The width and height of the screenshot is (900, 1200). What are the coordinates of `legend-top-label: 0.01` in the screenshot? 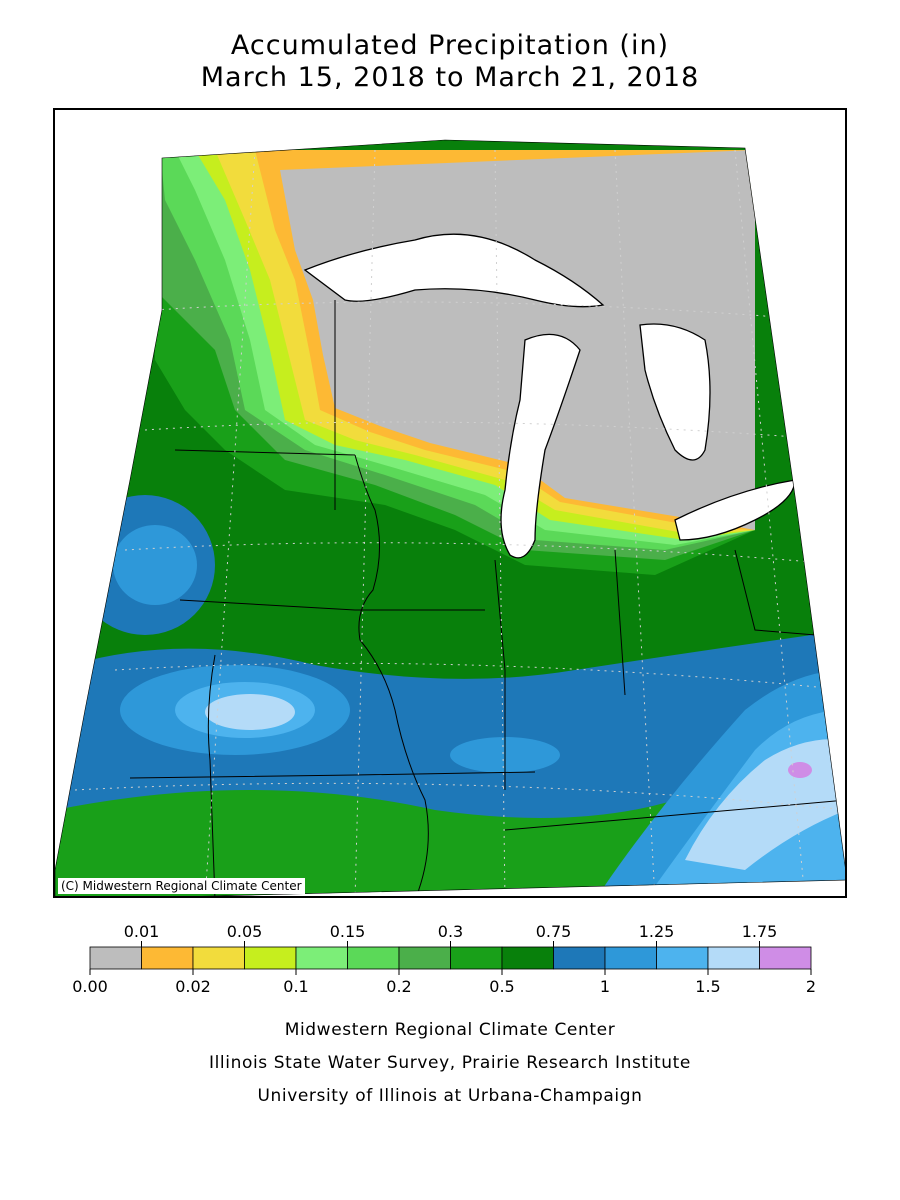 It's located at (142, 931).